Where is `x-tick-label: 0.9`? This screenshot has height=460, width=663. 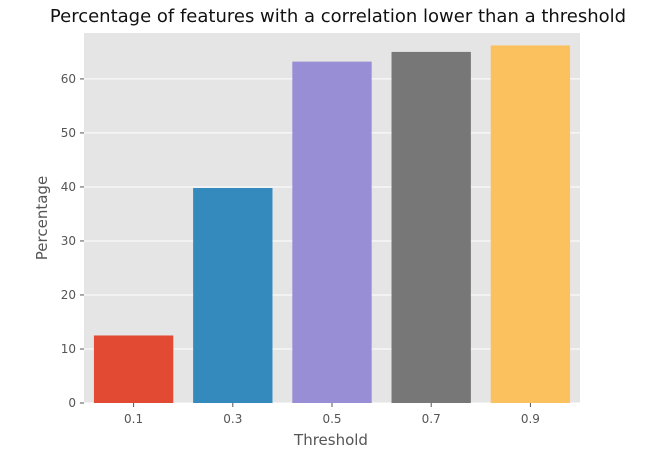
x-tick-label: 0.9 is located at coordinates (530, 419).